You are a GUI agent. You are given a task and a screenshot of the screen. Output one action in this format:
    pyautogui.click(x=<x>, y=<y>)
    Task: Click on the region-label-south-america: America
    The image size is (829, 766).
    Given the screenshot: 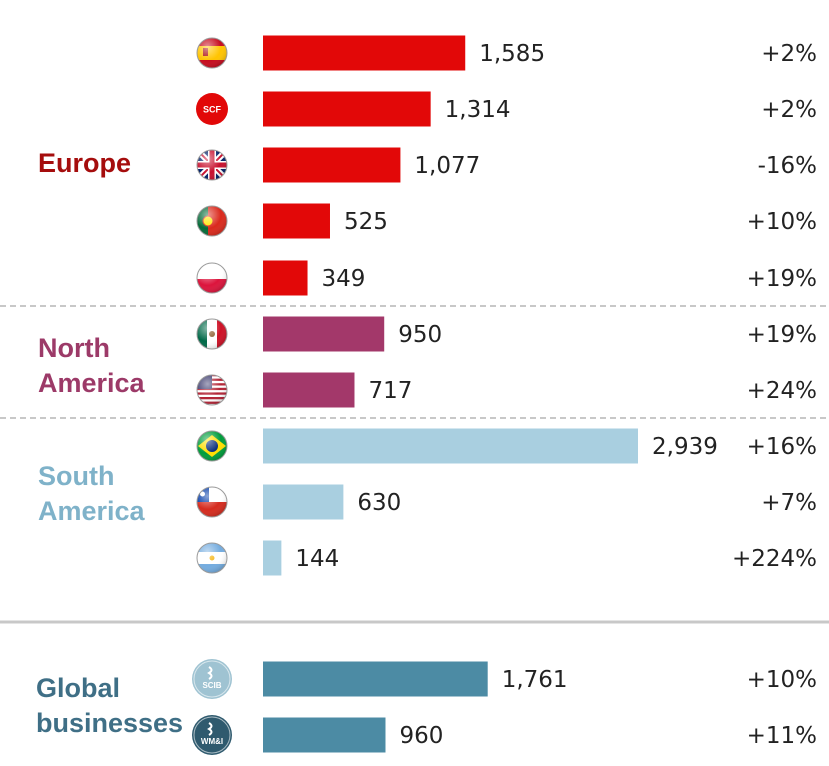 What is the action you would take?
    pyautogui.click(x=92, y=511)
    